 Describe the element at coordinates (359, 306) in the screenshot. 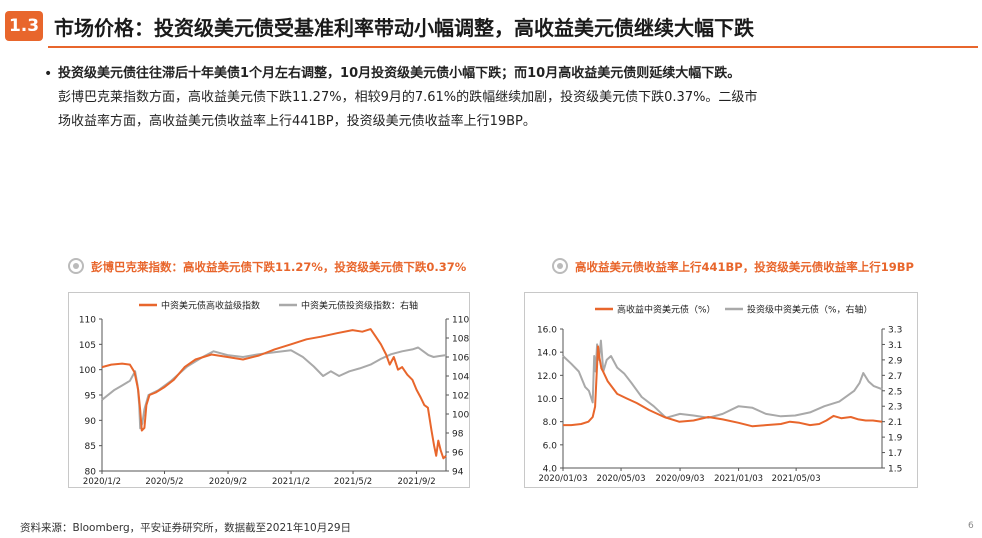

I see `legend-label: 中资美元债投资级指数：右轴` at that location.